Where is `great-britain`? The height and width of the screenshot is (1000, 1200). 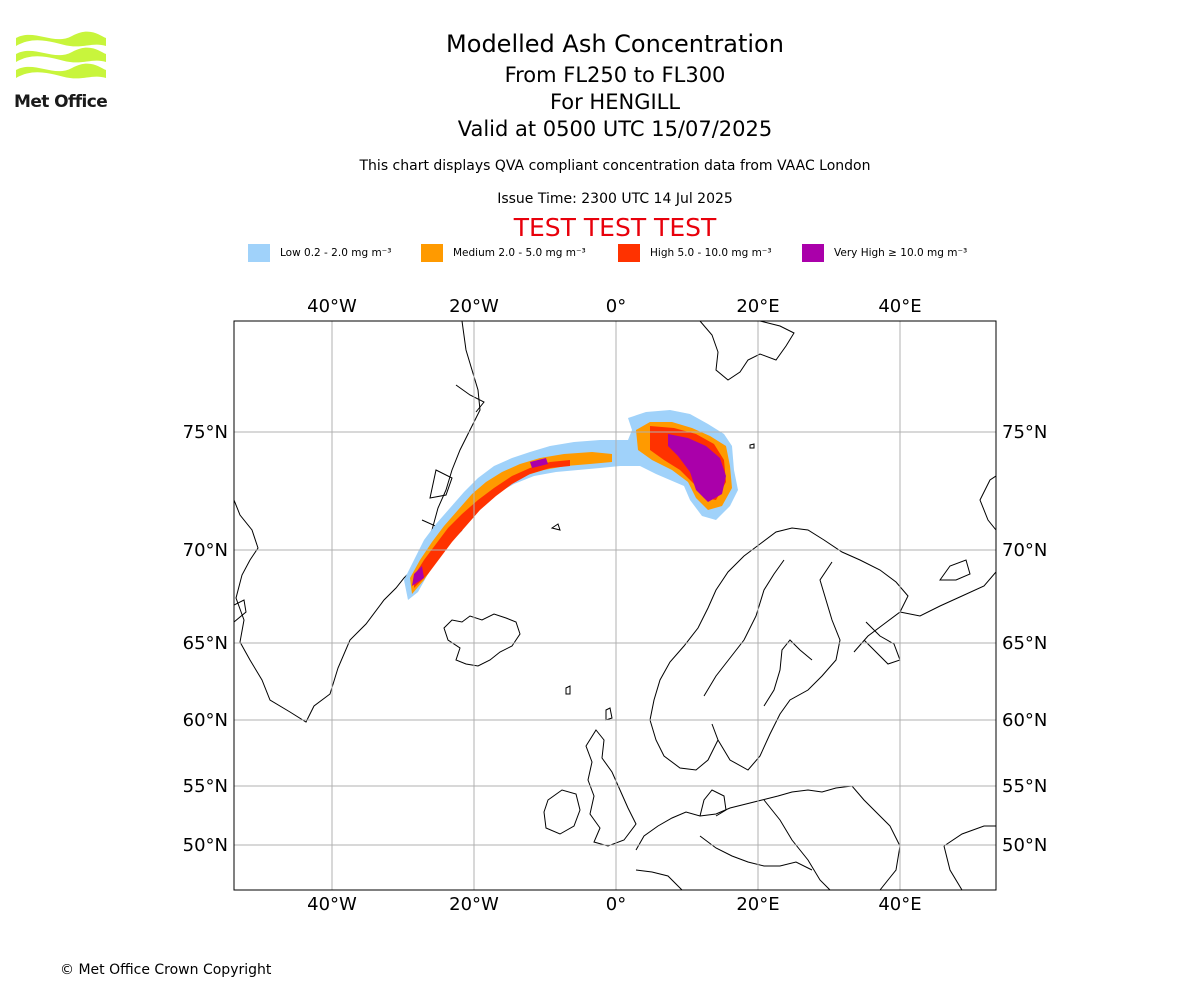
great-britain is located at coordinates (611, 788).